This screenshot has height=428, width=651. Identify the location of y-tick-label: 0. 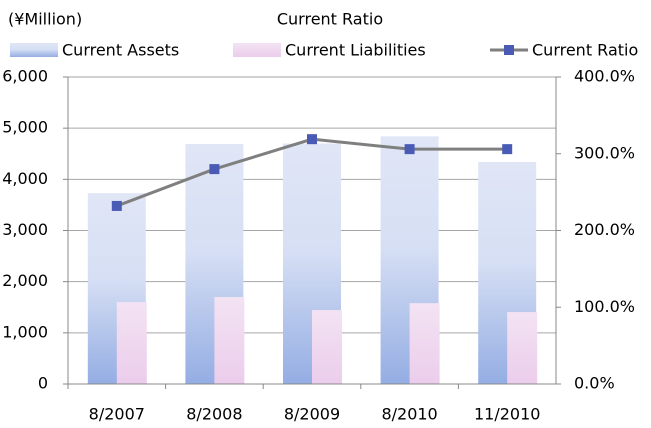
(43, 383).